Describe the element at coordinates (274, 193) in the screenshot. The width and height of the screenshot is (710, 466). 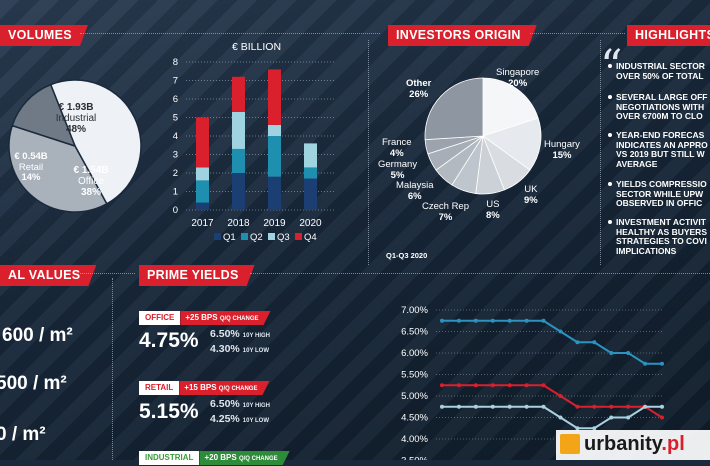
I see `bar-segment-q1-2019` at that location.